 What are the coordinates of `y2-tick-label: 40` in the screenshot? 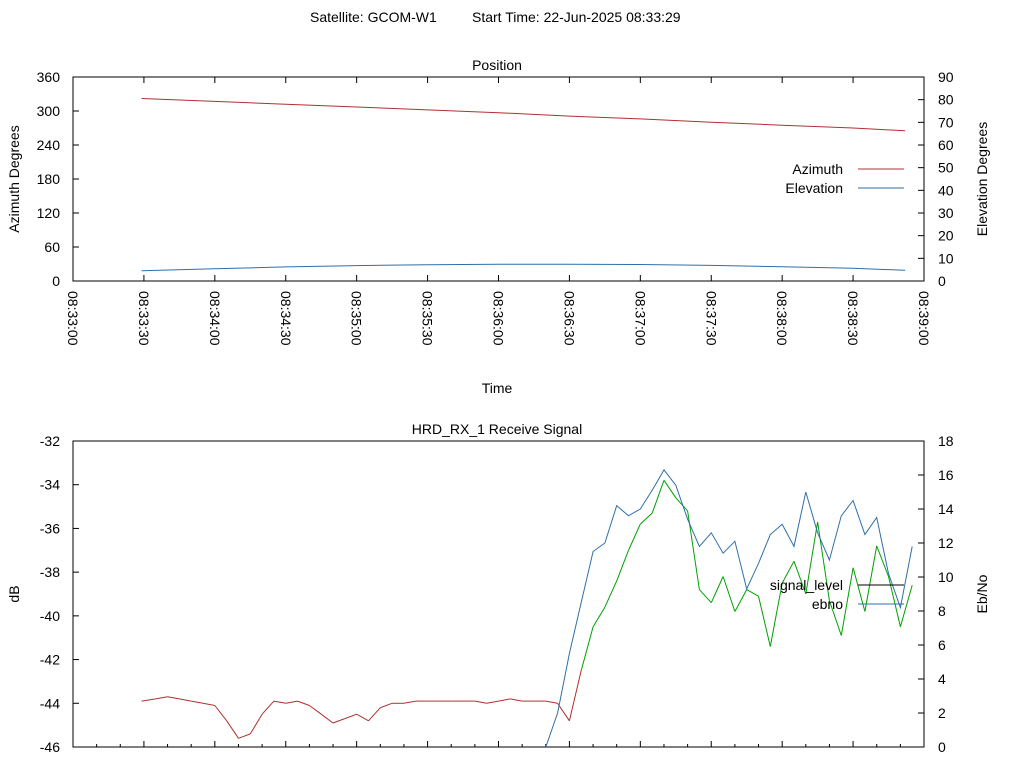 It's located at (946, 190).